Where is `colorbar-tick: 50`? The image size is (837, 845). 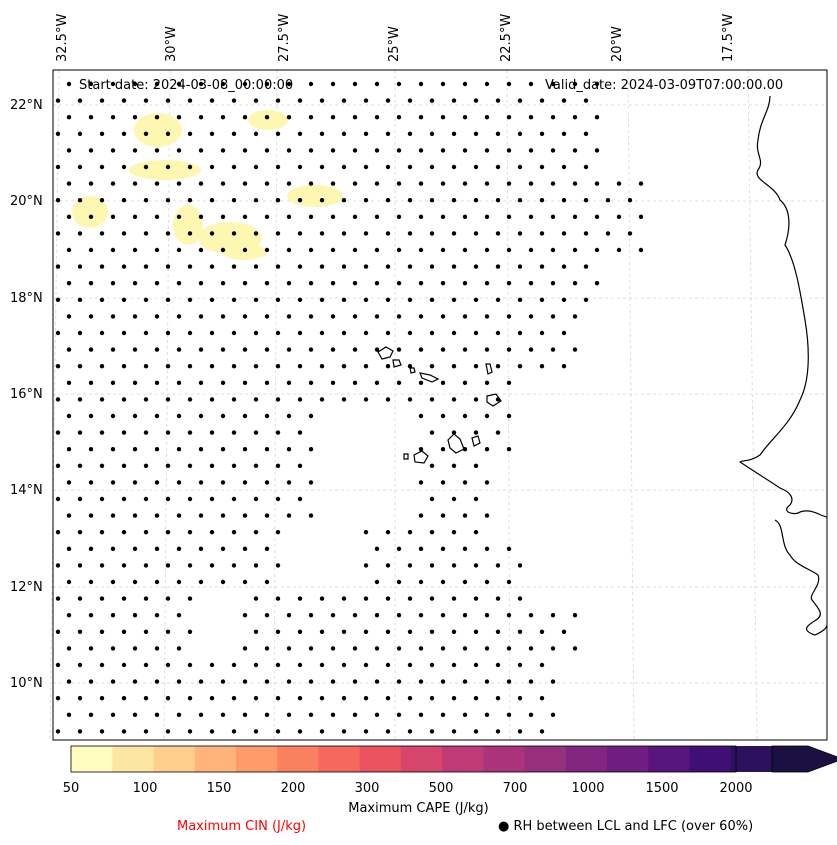 colorbar-tick: 50 is located at coordinates (71, 788).